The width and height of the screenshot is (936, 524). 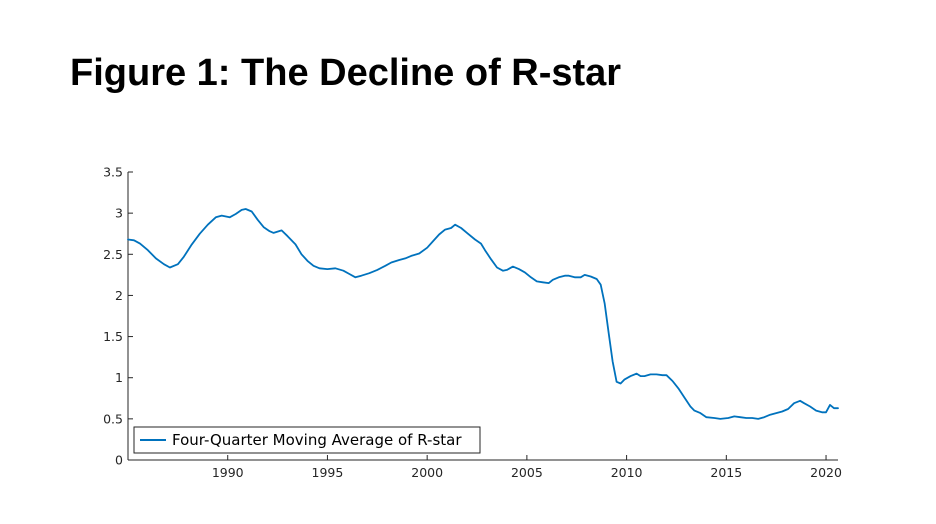 What do you see at coordinates (826, 472) in the screenshot?
I see `x-tick-label: 2020` at bounding box center [826, 472].